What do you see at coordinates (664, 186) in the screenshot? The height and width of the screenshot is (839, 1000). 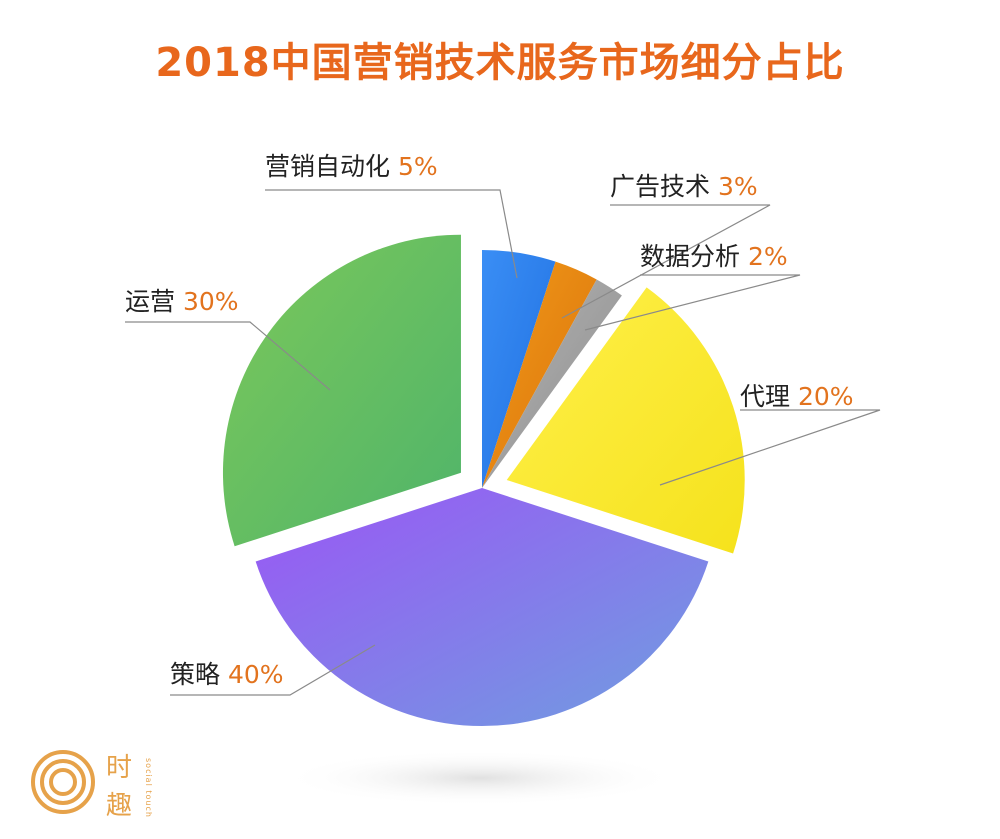 I see `slice-label-name-2: 广告技术` at bounding box center [664, 186].